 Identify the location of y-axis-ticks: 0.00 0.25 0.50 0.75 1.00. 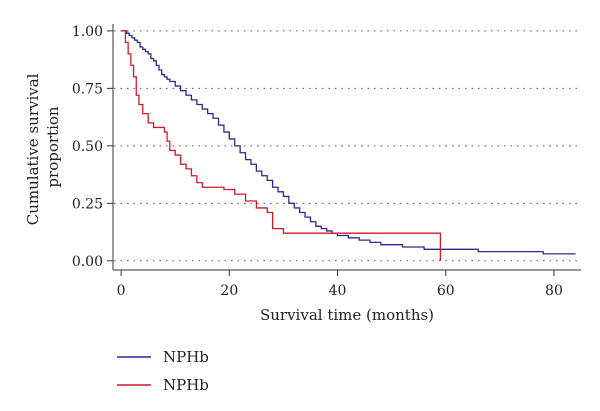
(92, 147).